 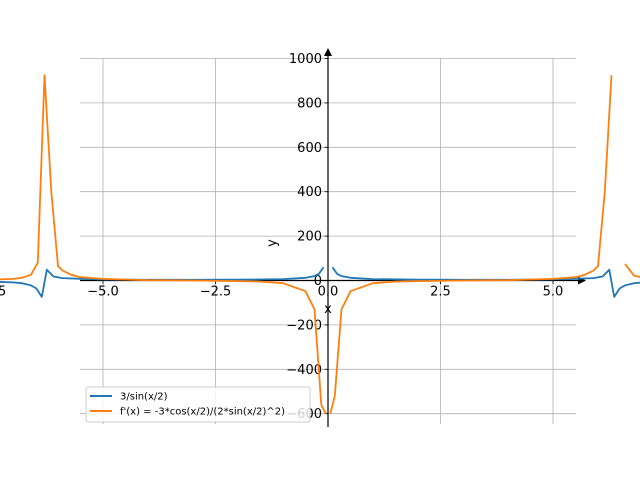 What do you see at coordinates (553, 292) in the screenshot?
I see `x-tick-label-6: 5.0` at bounding box center [553, 292].